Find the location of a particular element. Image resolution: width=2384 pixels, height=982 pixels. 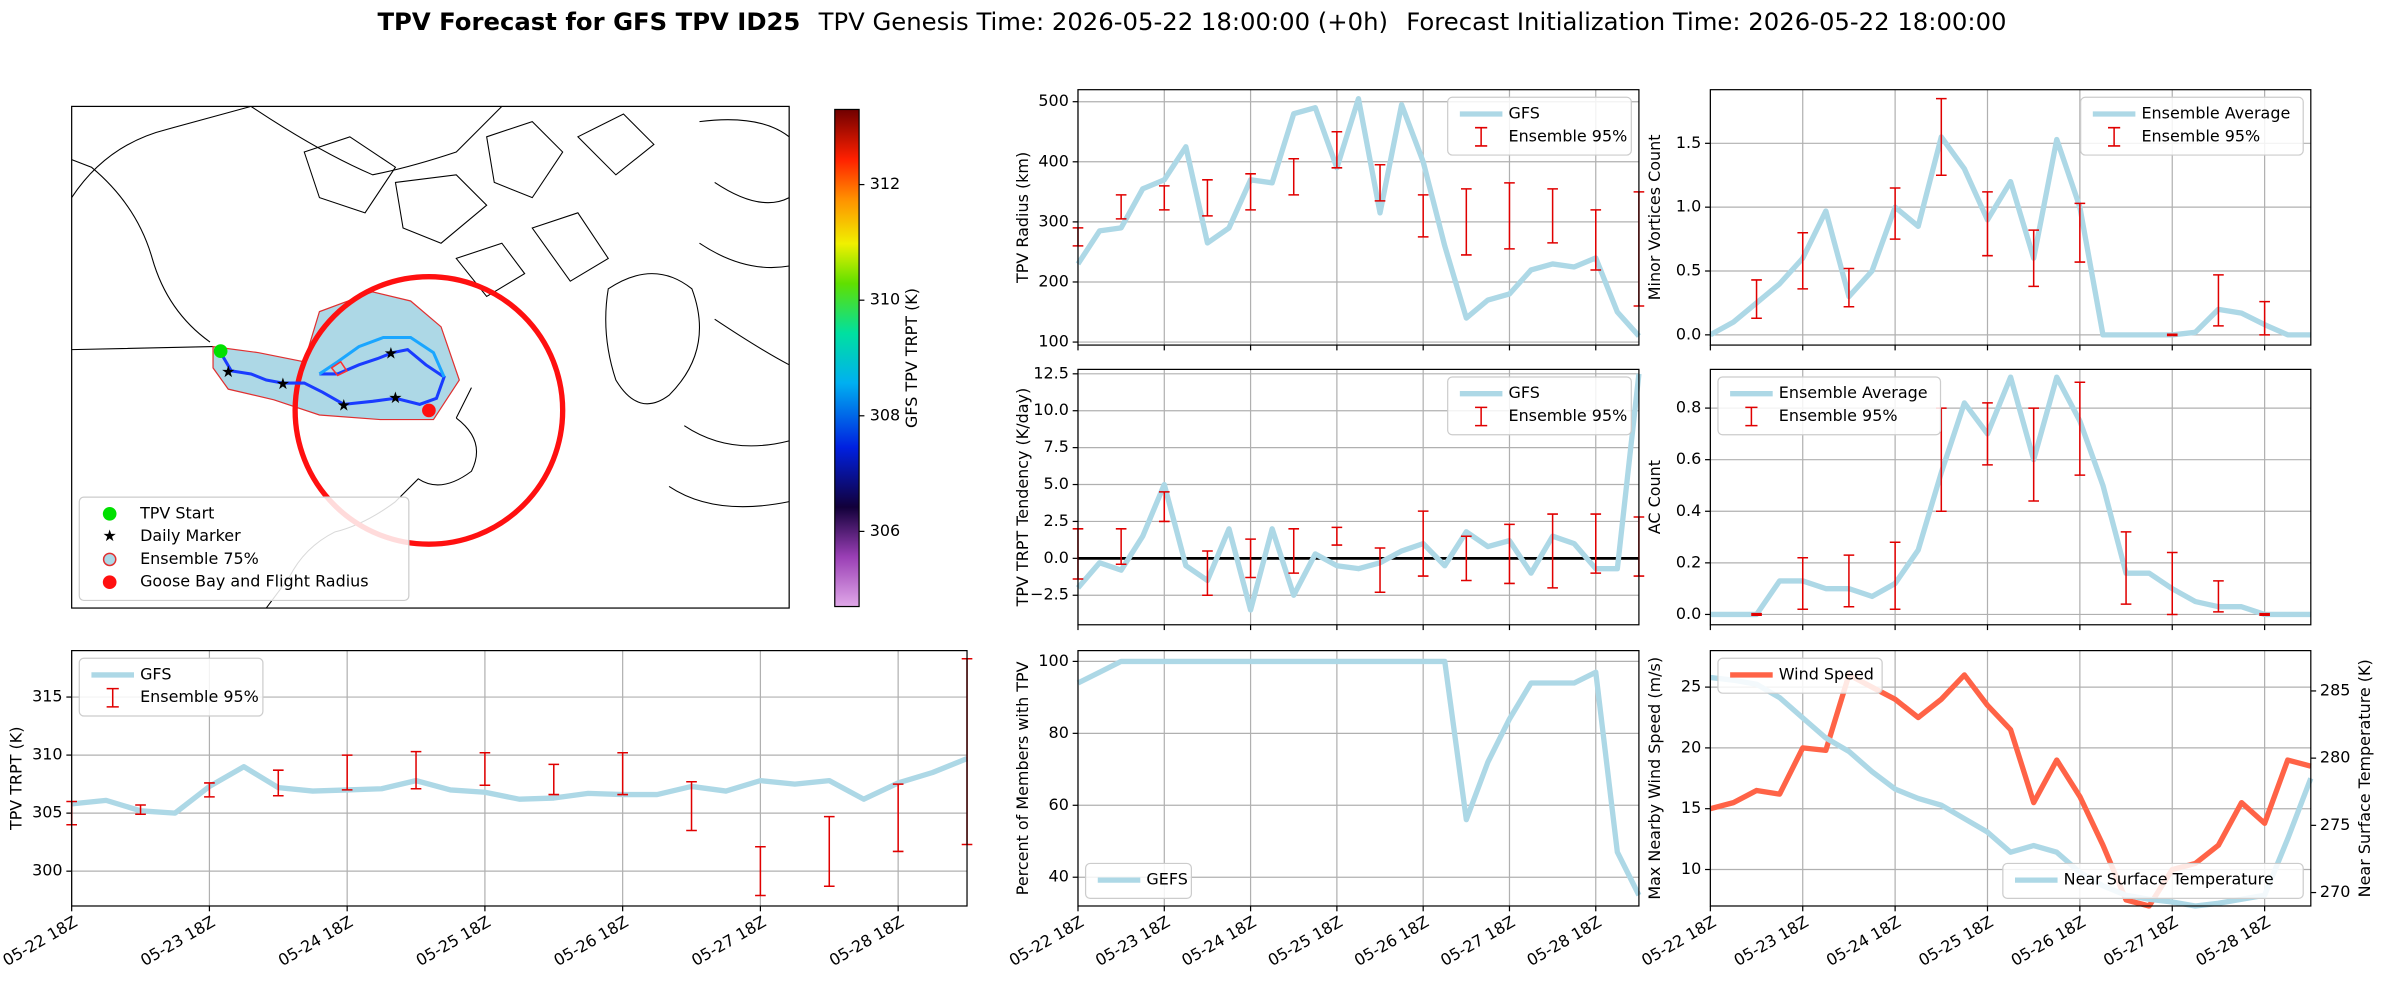

y-axis-label: TPV TRPT Tendency (K/day) is located at coordinates (1022, 498).